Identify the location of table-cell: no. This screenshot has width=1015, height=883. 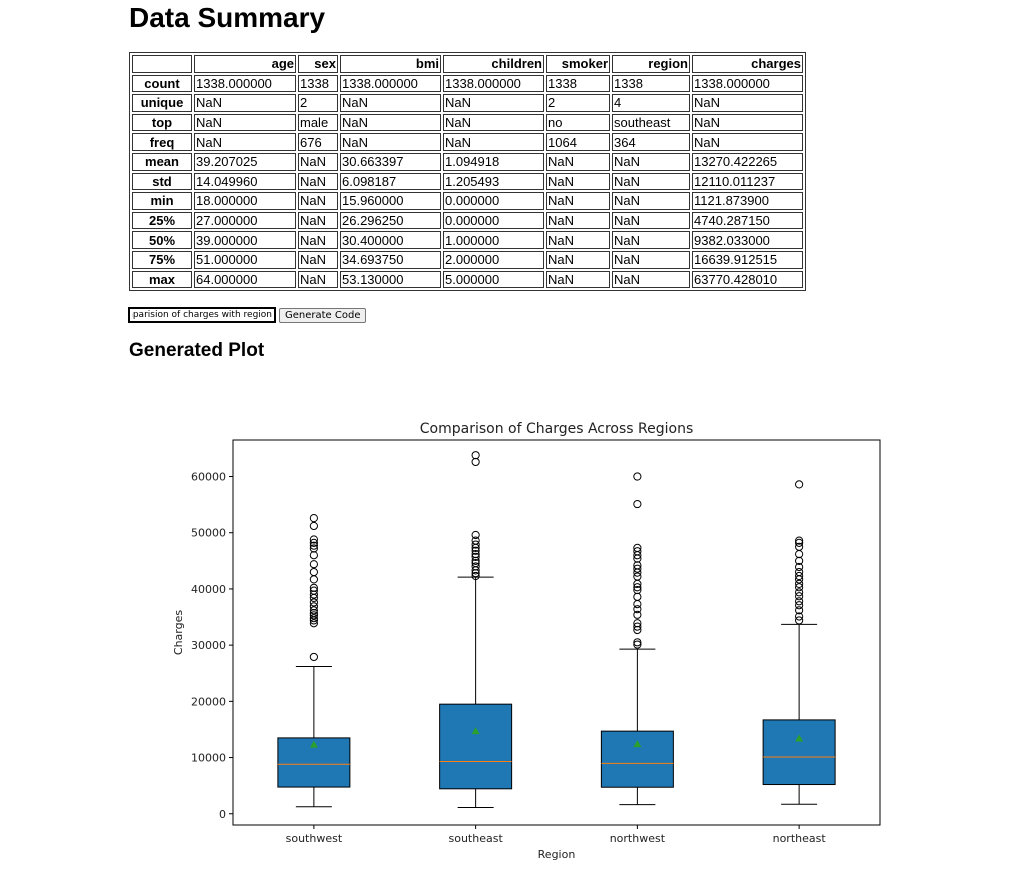
(578, 122).